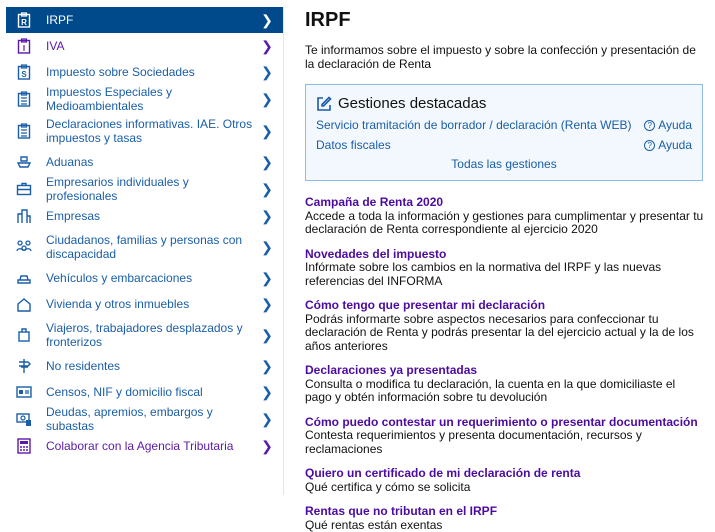 Image resolution: width=715 pixels, height=532 pixels. What do you see at coordinates (505, 488) in the screenshot?
I see `section-description: Qué certifica y cómo se solicita` at bounding box center [505, 488].